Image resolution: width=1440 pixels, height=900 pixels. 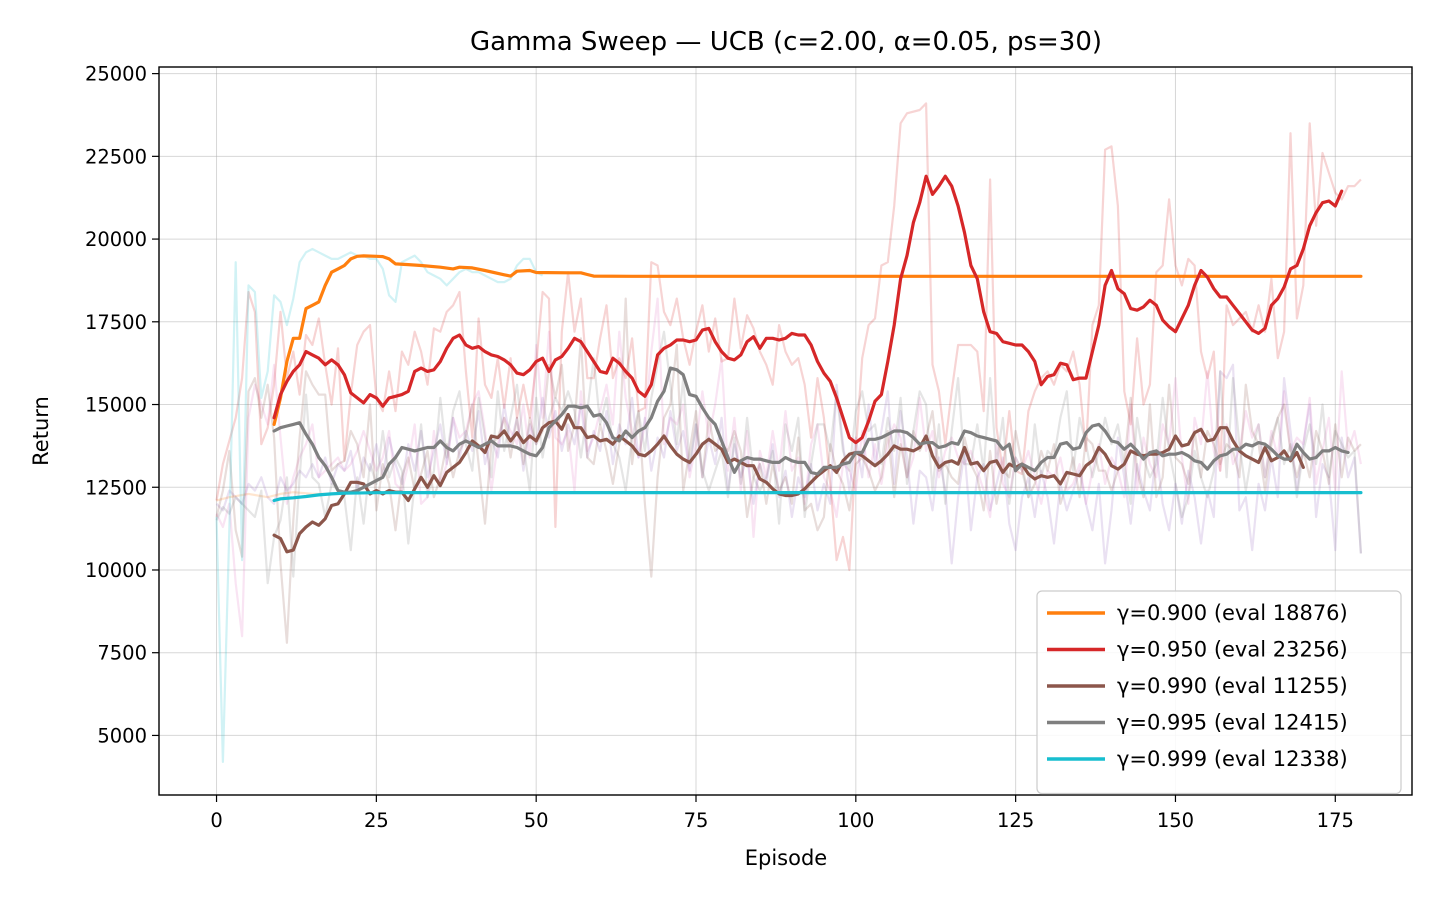 I want to click on legend-entry: γ=0.990 (eval 11255), so click(x=1232, y=686).